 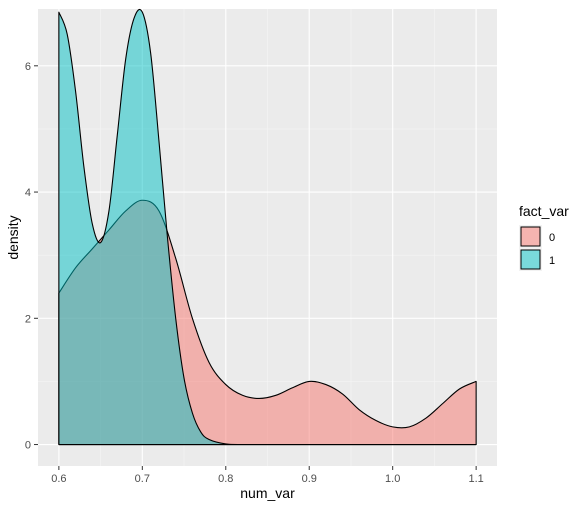 What do you see at coordinates (537, 248) in the screenshot?
I see `legend-items: 01` at bounding box center [537, 248].